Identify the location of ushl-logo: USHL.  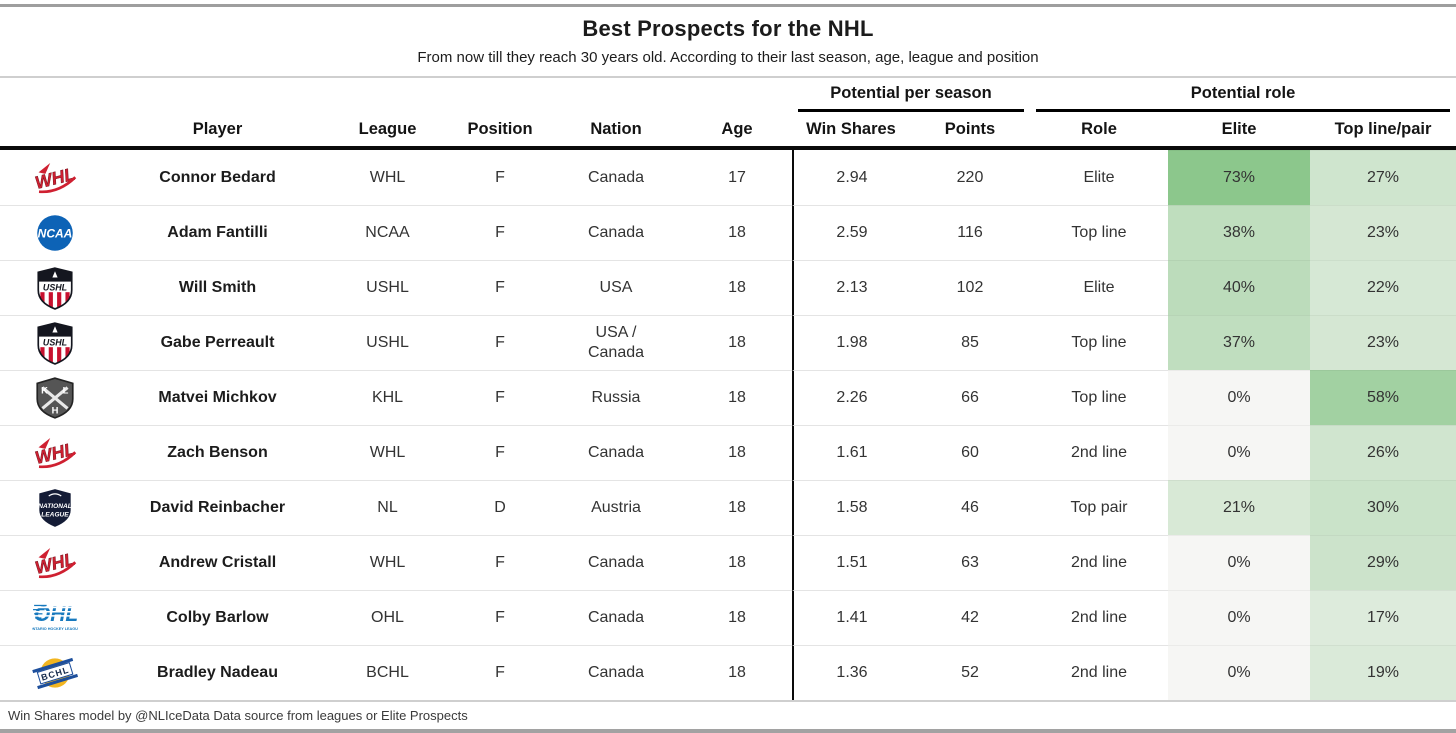
(55, 288).